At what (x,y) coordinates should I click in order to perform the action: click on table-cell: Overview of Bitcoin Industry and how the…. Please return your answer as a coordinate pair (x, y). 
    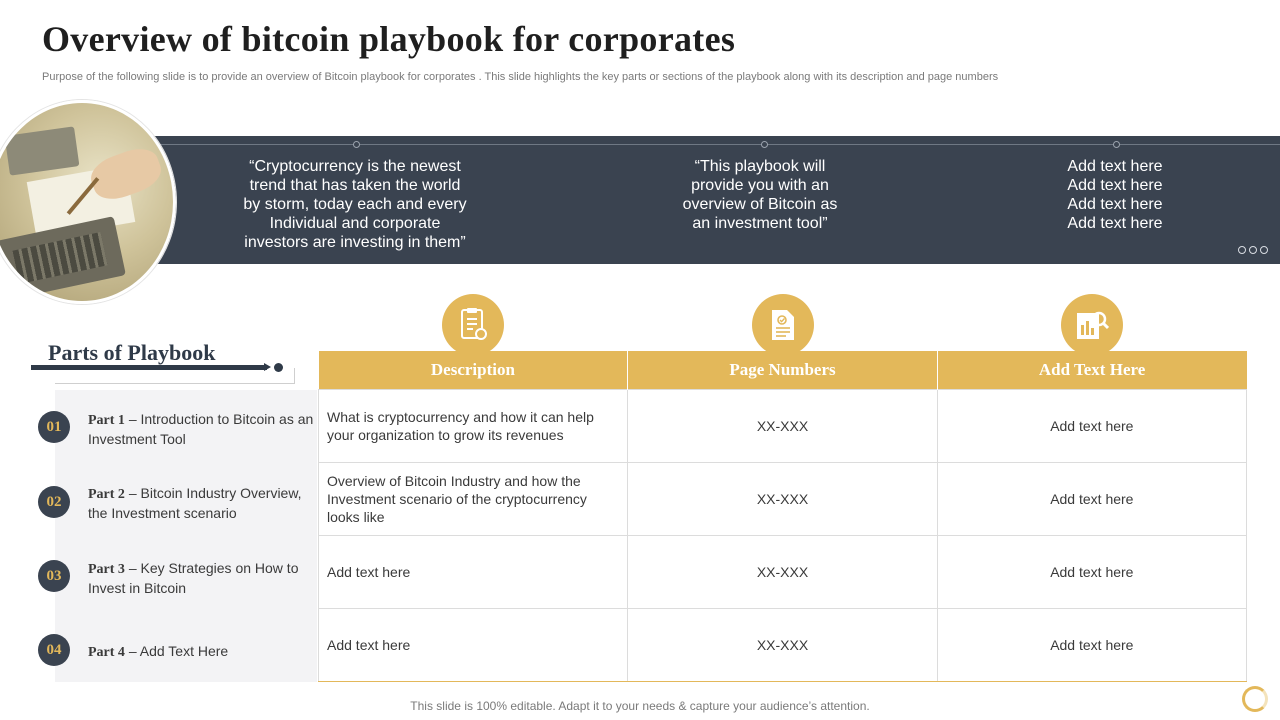
    Looking at the image, I should click on (473, 499).